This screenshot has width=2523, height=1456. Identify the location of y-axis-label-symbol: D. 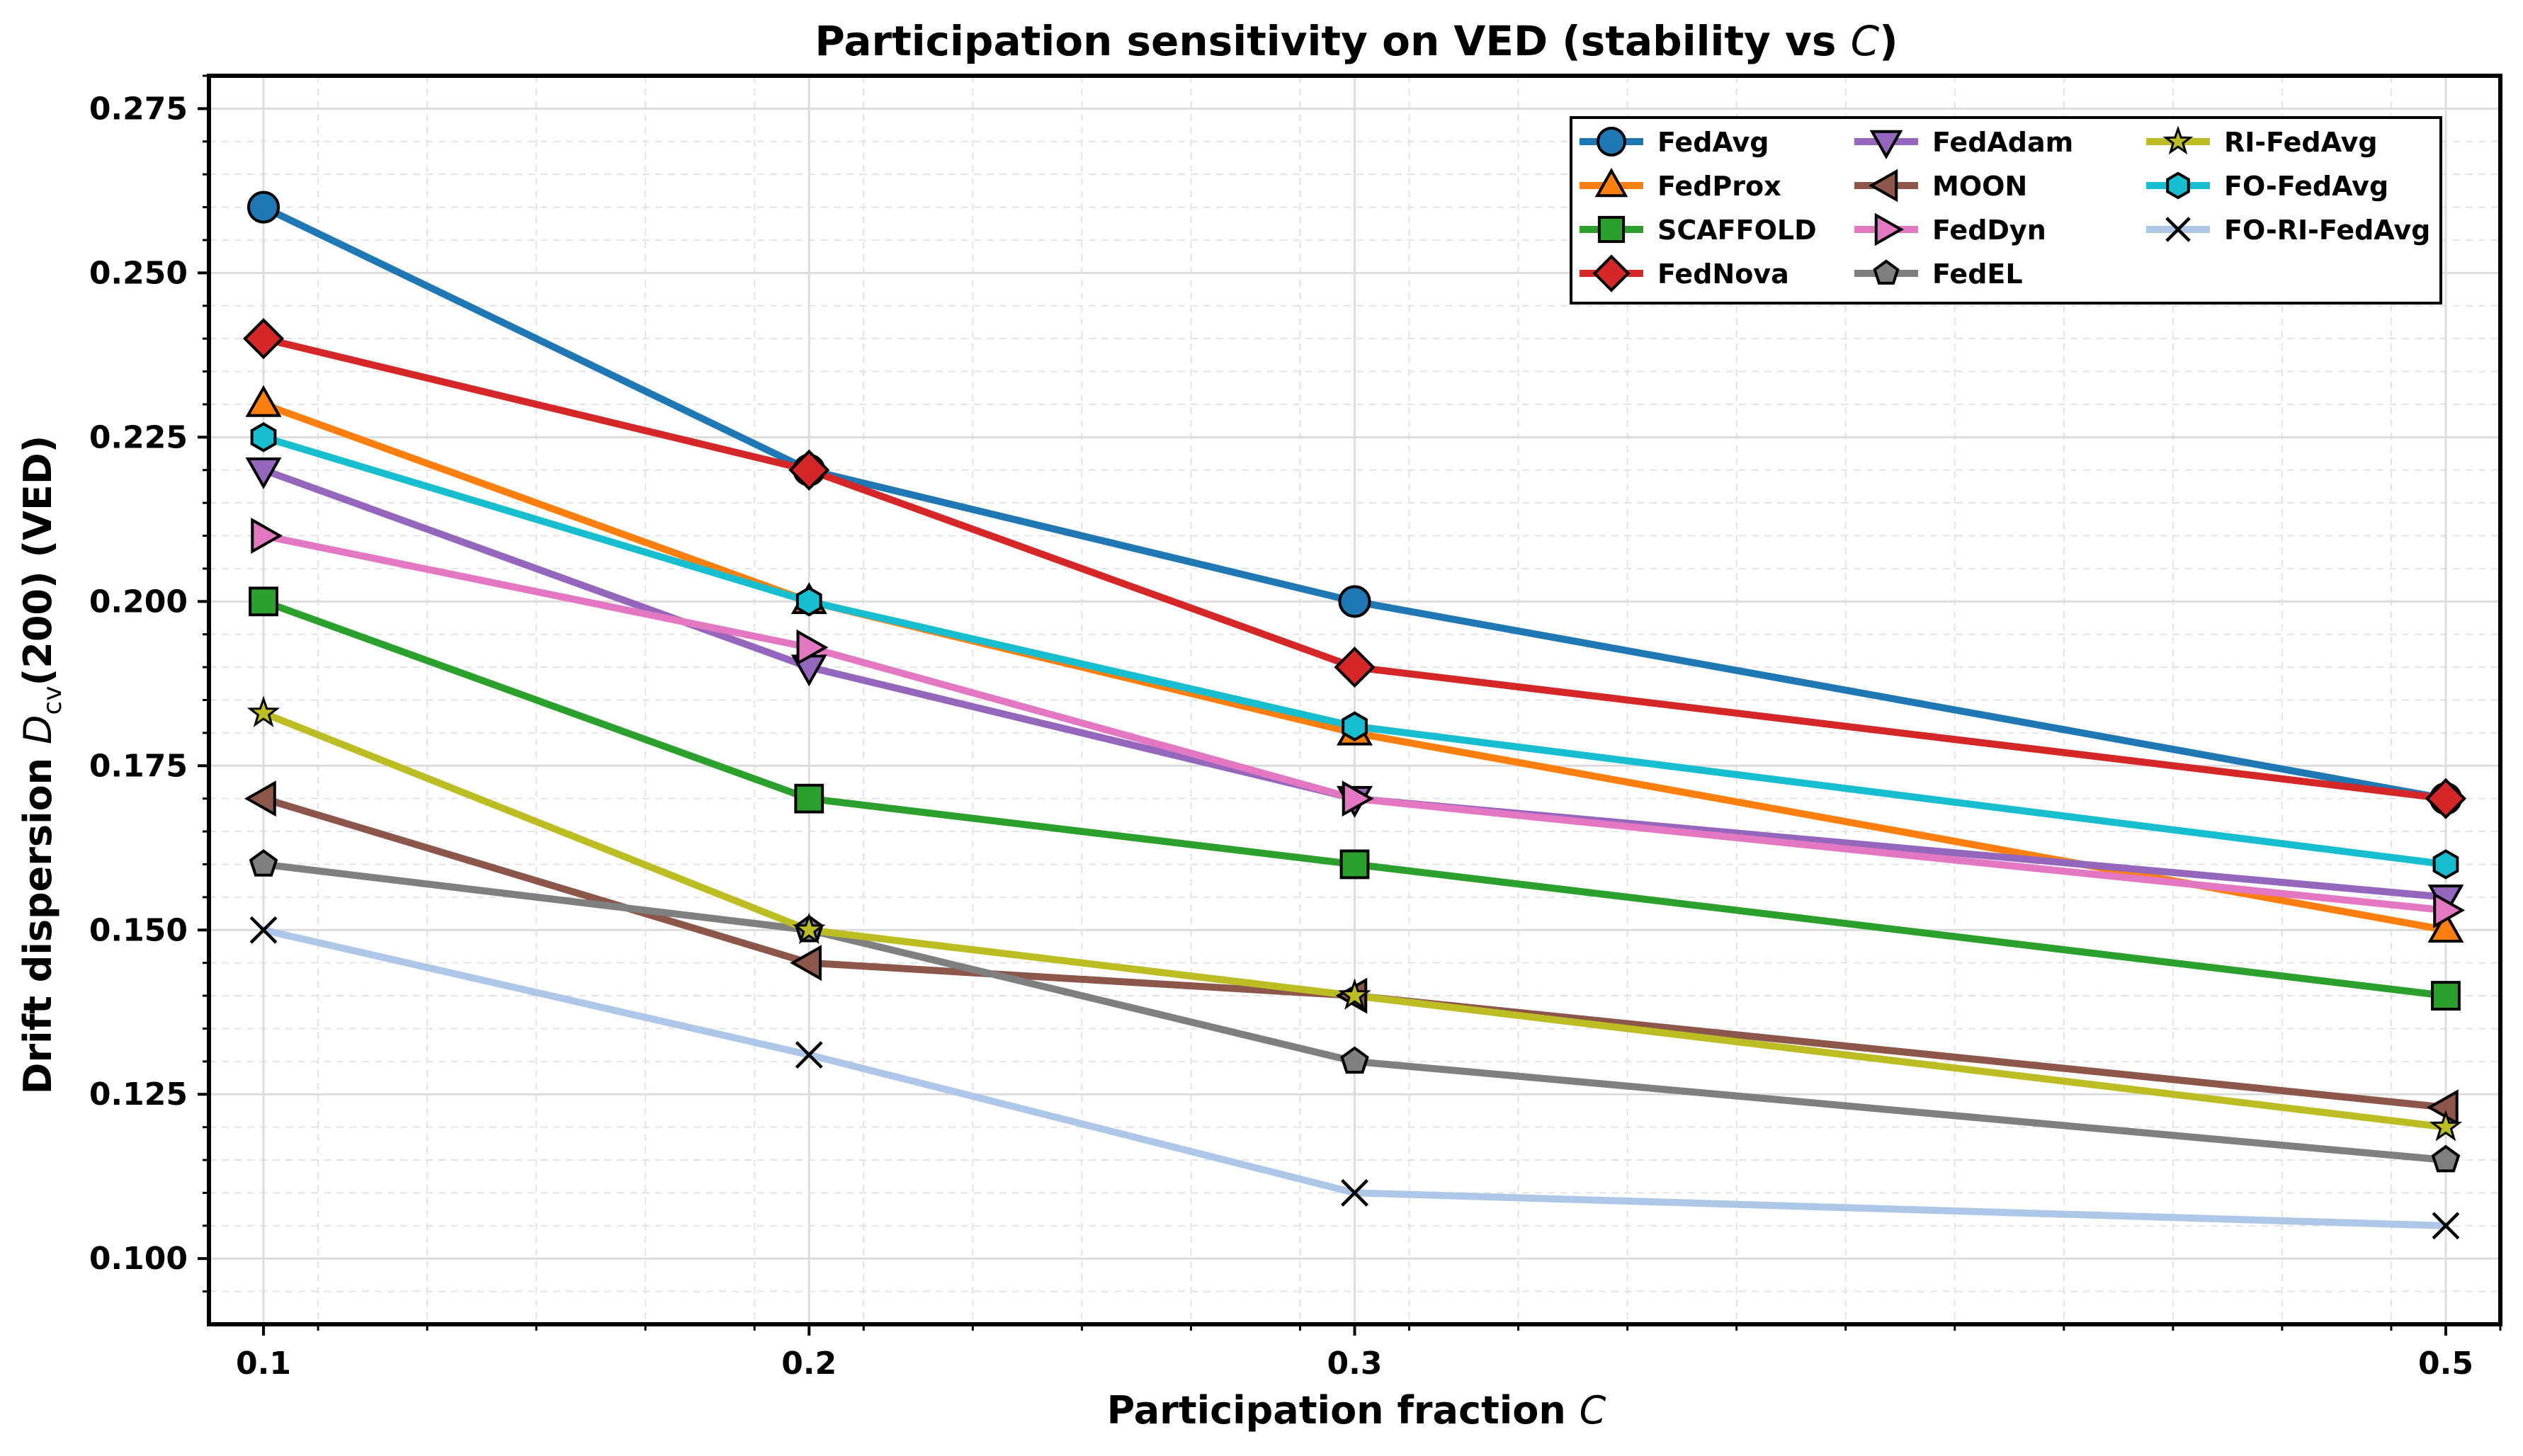
(38, 730).